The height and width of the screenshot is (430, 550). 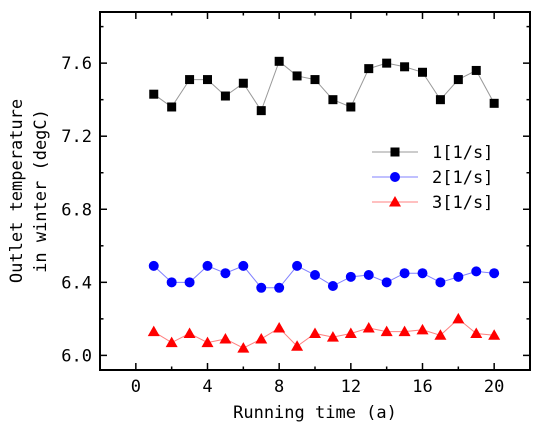 I want to click on y-tick-label: 7.2, so click(x=76, y=137).